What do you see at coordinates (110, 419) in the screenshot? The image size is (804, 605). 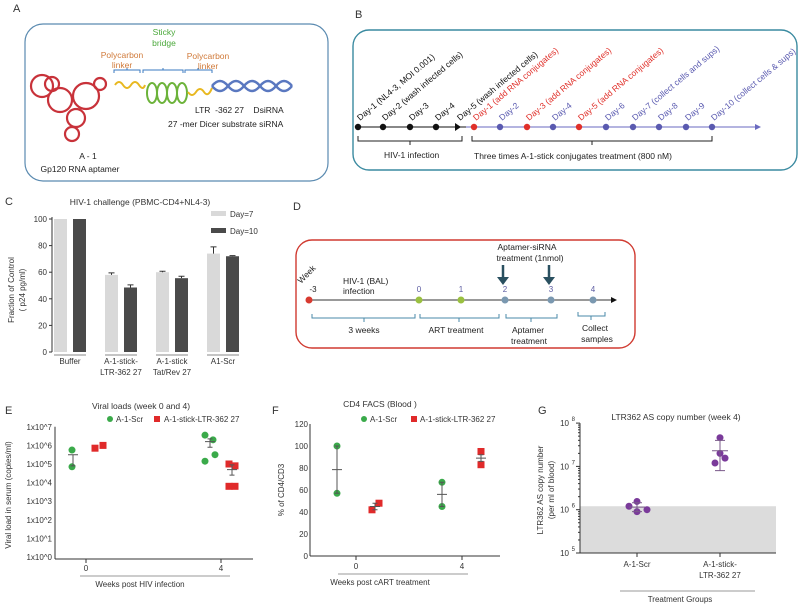 I see `legend-marker` at bounding box center [110, 419].